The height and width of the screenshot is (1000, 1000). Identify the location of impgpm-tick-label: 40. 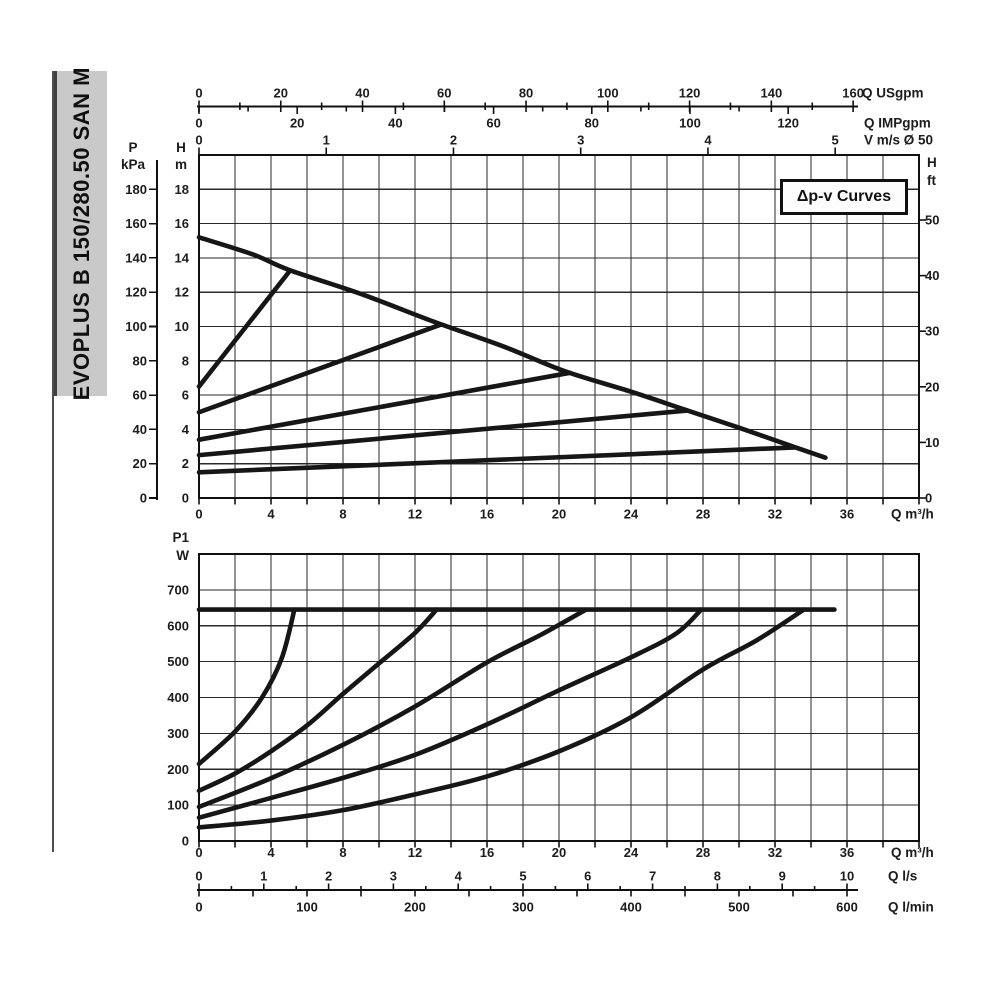
(395, 123).